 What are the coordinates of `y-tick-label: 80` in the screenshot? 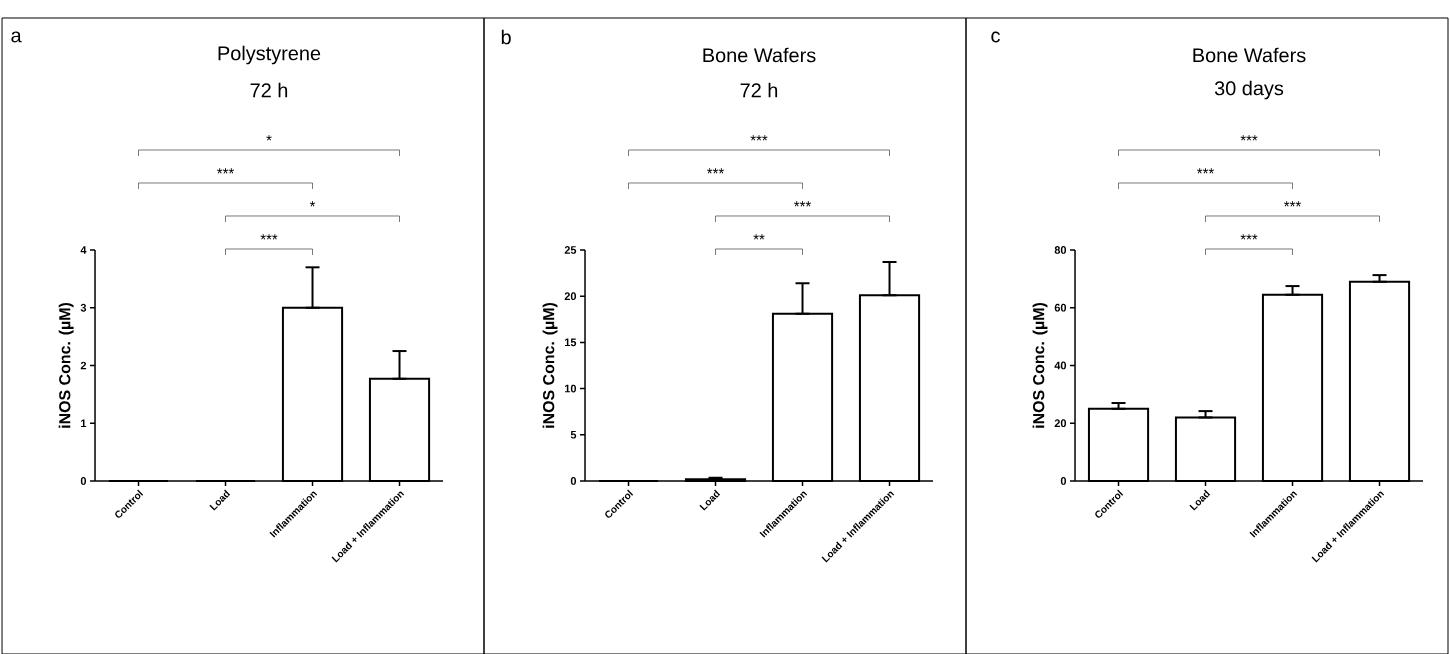 It's located at (1060, 249).